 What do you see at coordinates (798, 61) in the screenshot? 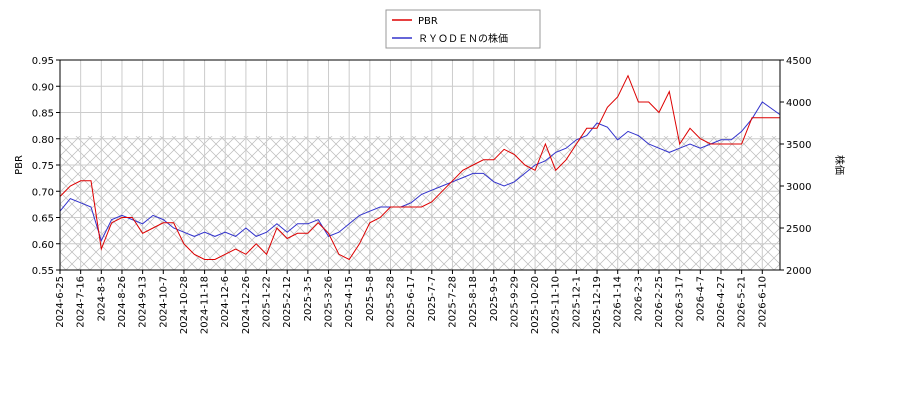
I see `y2-tick-label: 4500` at bounding box center [798, 61].